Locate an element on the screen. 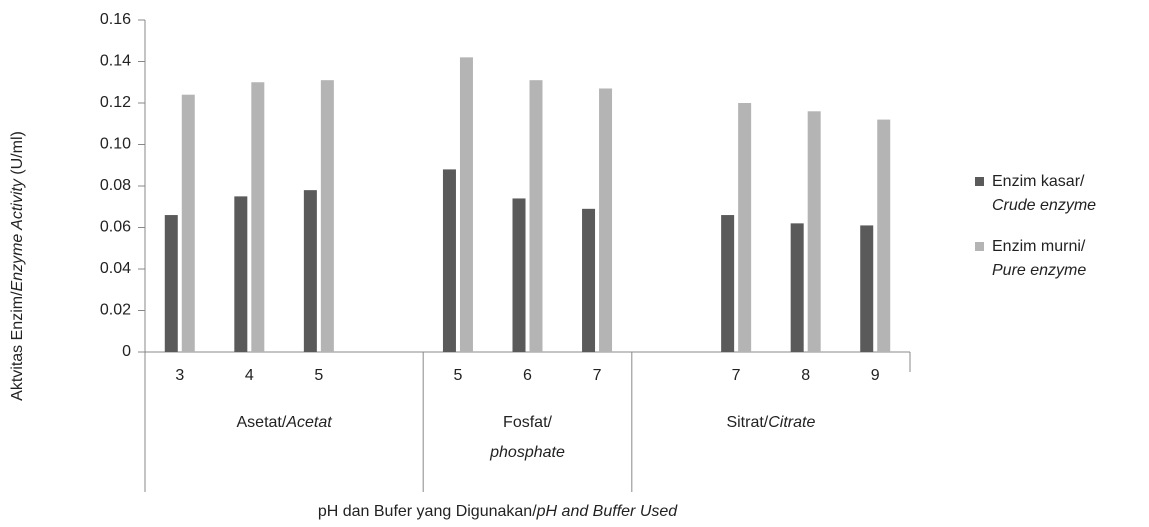 The width and height of the screenshot is (1149, 527). group-label: Sitrat/Citrate is located at coordinates (770, 422).